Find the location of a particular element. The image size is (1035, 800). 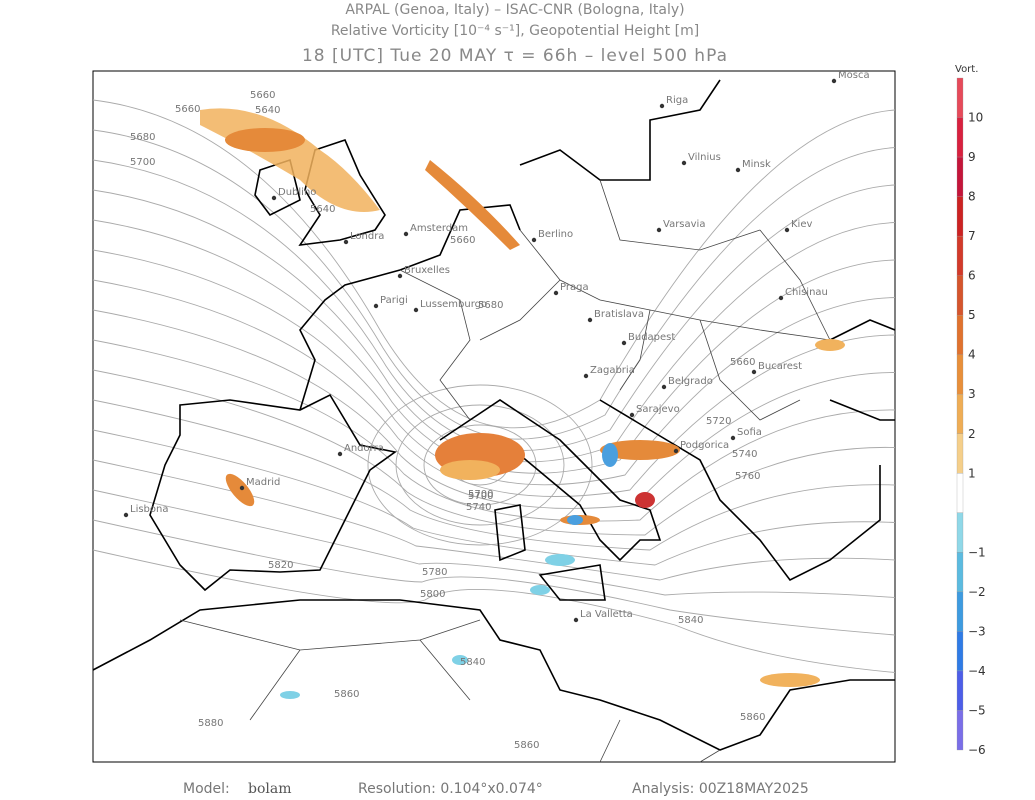

city-label: Varsavia is located at coordinates (684, 224).